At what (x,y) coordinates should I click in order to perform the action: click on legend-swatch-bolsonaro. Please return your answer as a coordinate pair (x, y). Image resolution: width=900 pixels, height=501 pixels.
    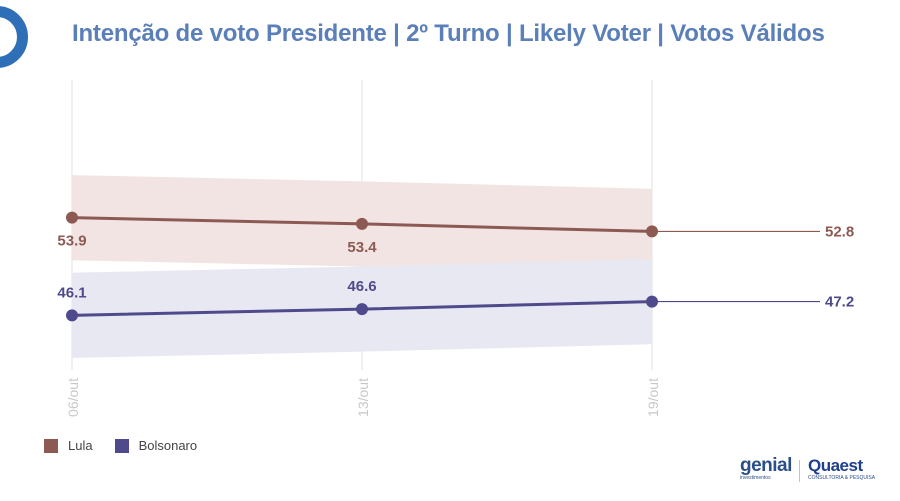
    Looking at the image, I should click on (121, 445).